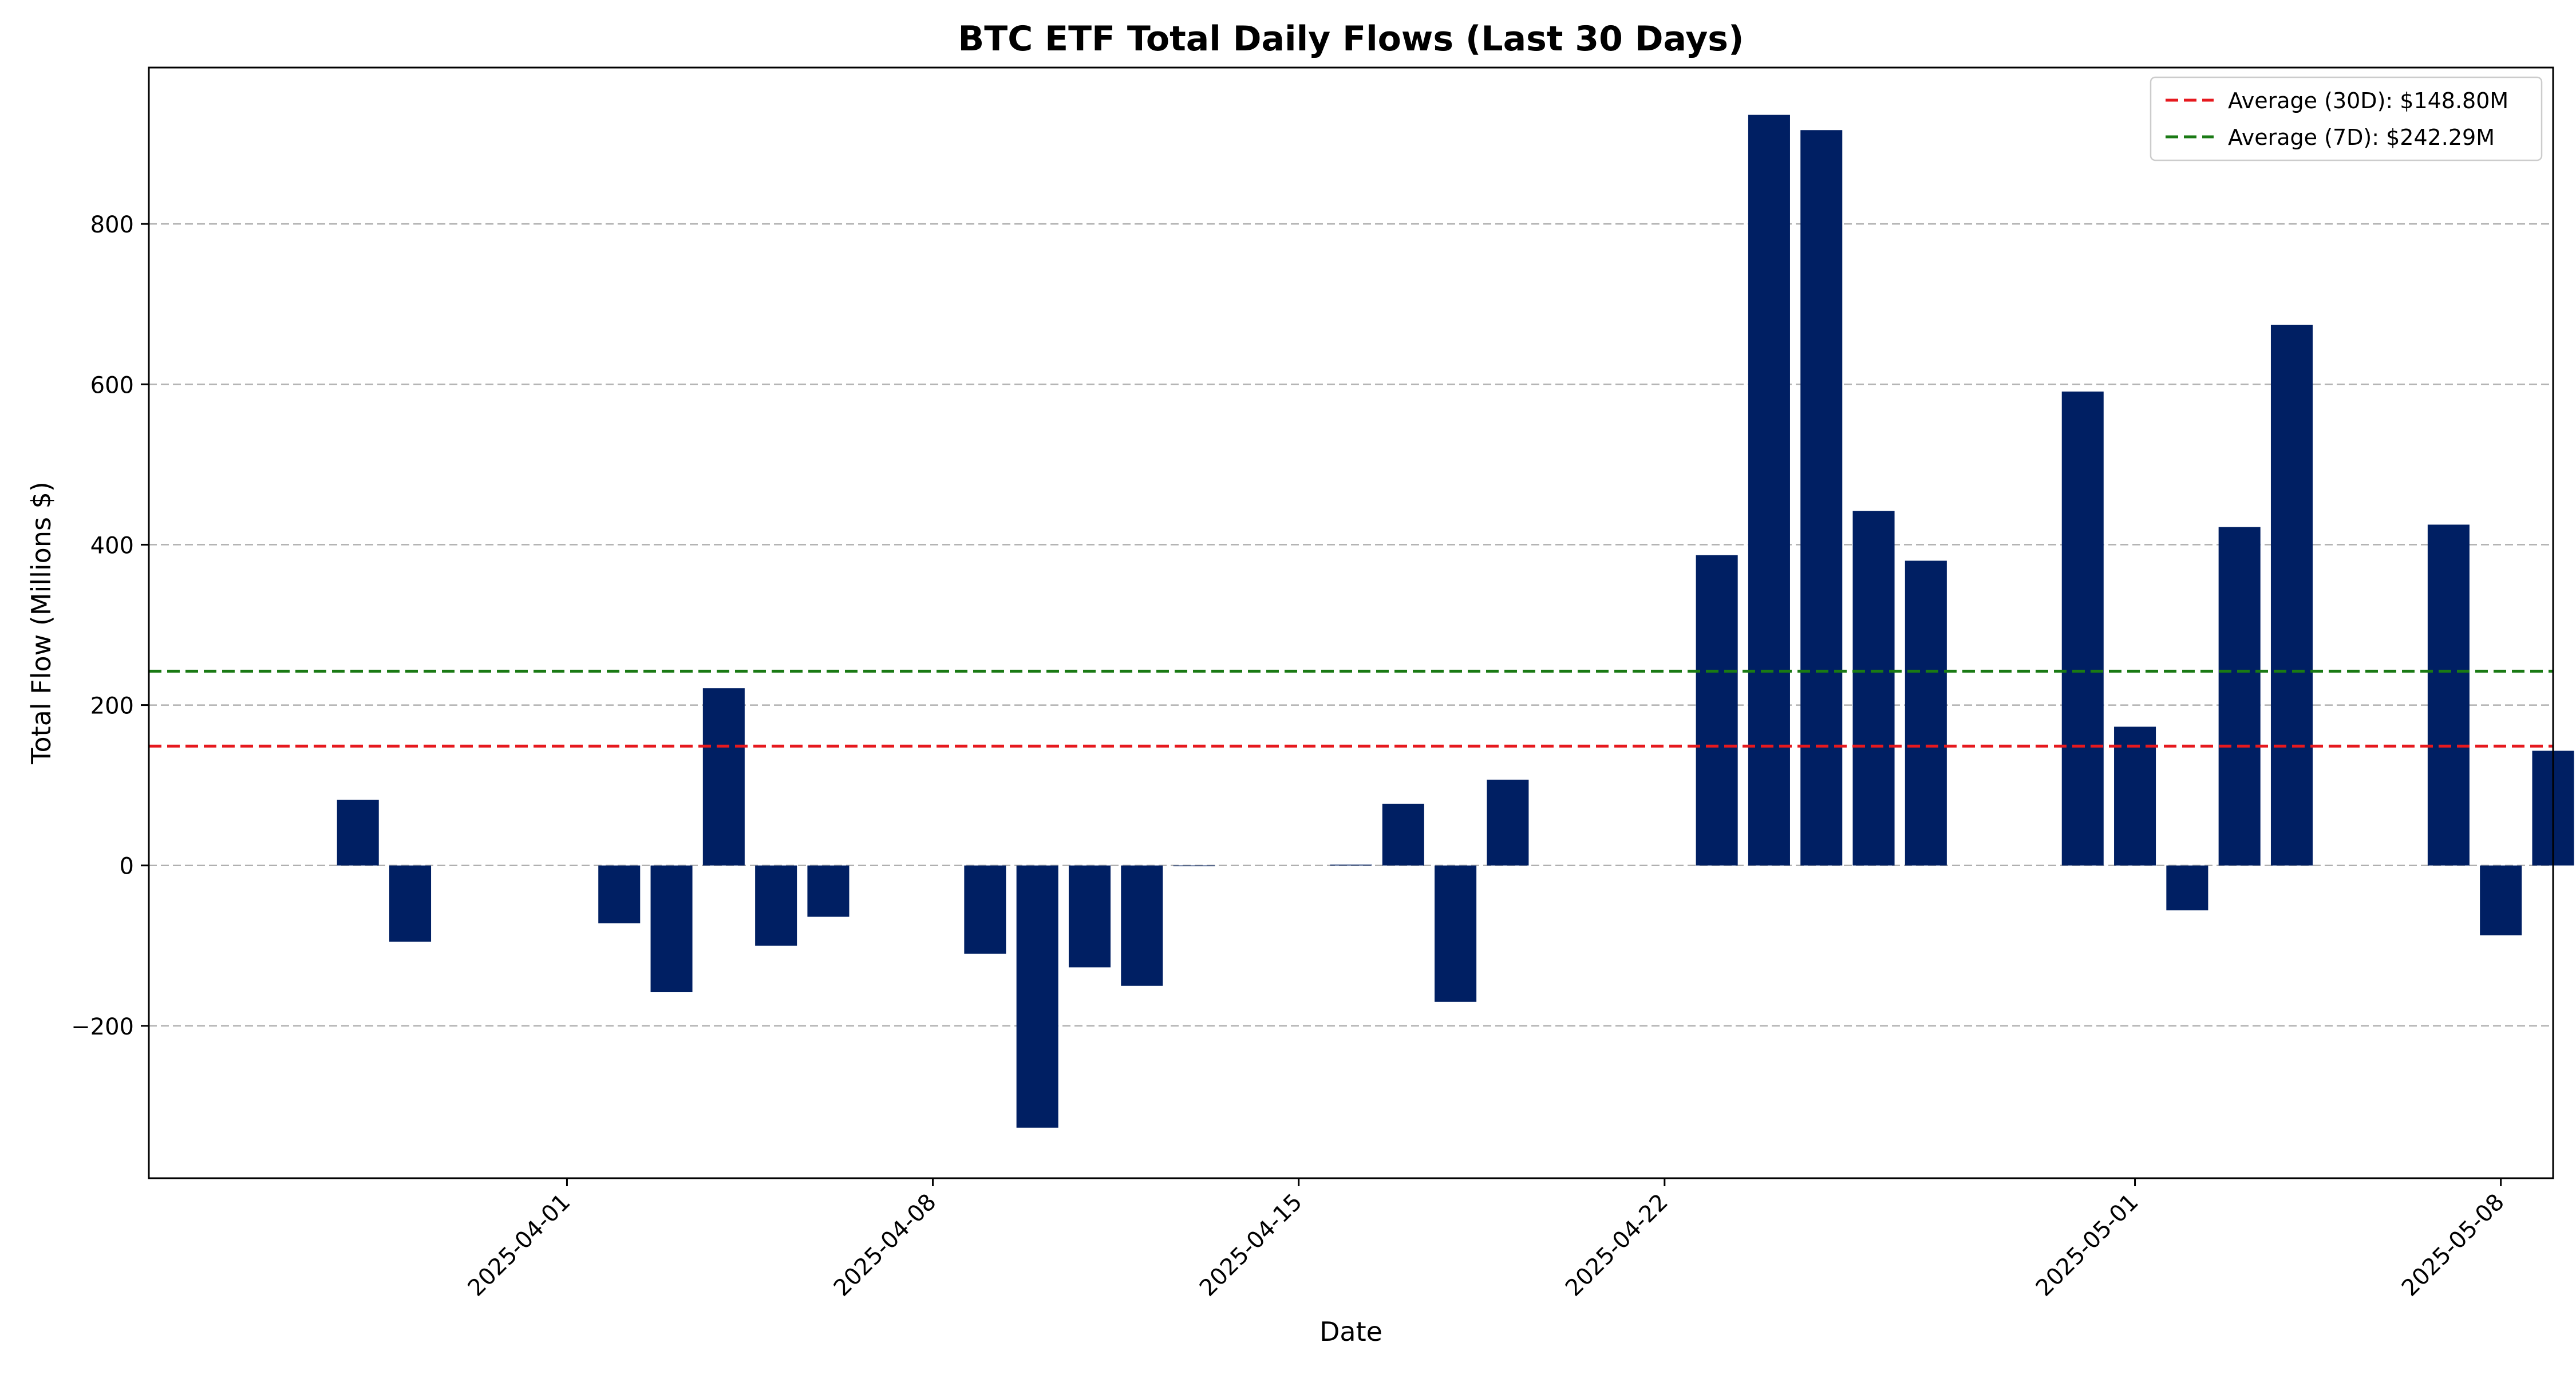 Image resolution: width=2576 pixels, height=1374 pixels. I want to click on y-tick-label: 600, so click(112, 385).